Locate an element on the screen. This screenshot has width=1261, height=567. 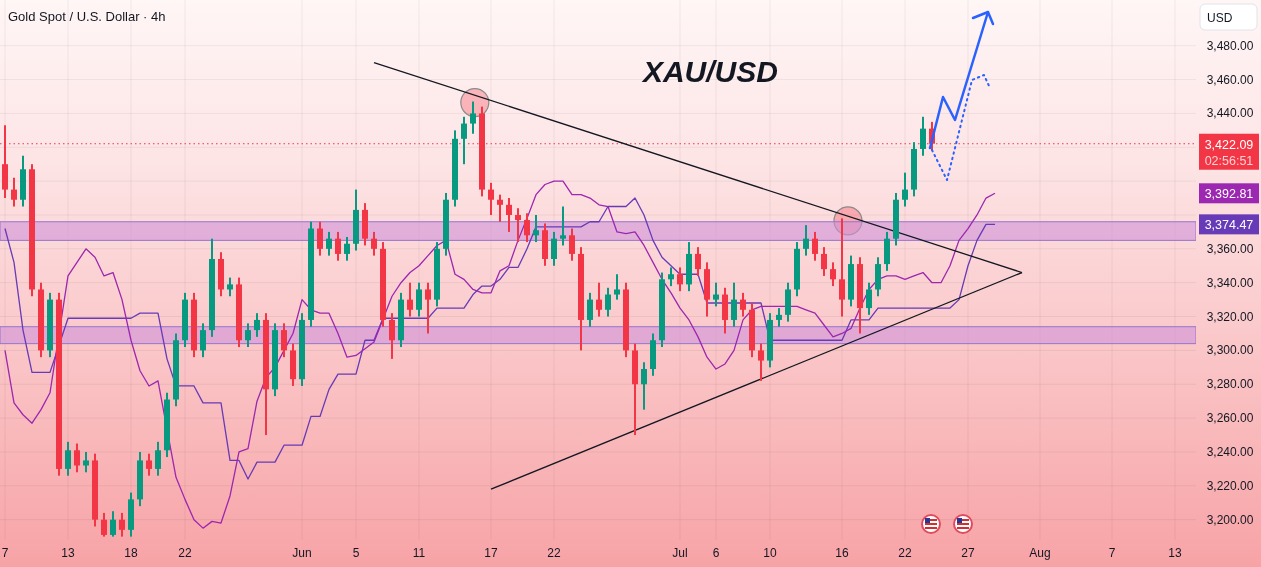
x-tick-label: 6 is located at coordinates (716, 553).